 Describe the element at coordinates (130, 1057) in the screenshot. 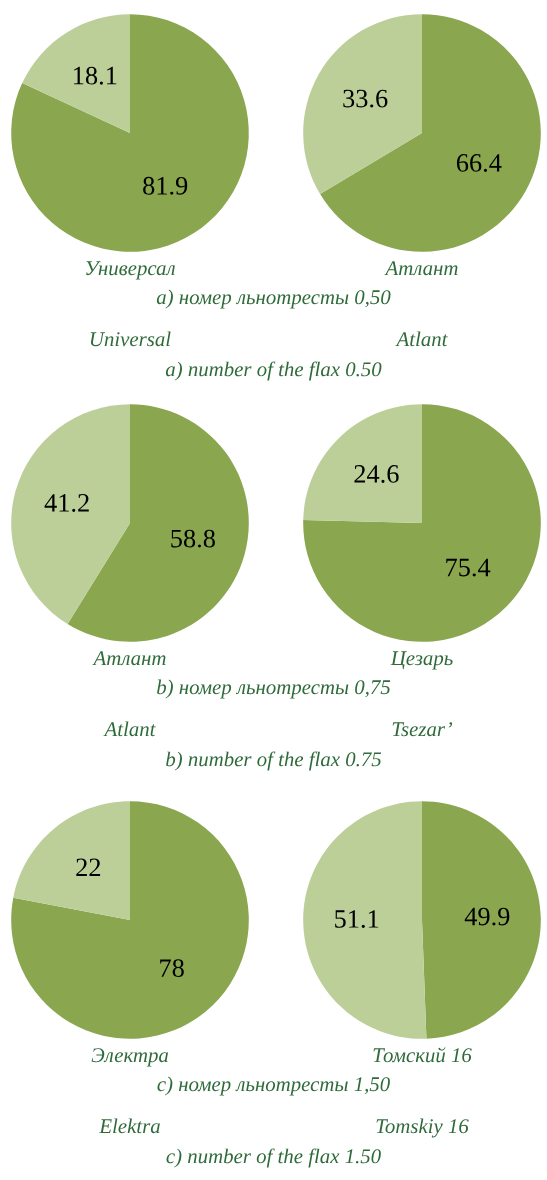

I see `text: Электра` at that location.